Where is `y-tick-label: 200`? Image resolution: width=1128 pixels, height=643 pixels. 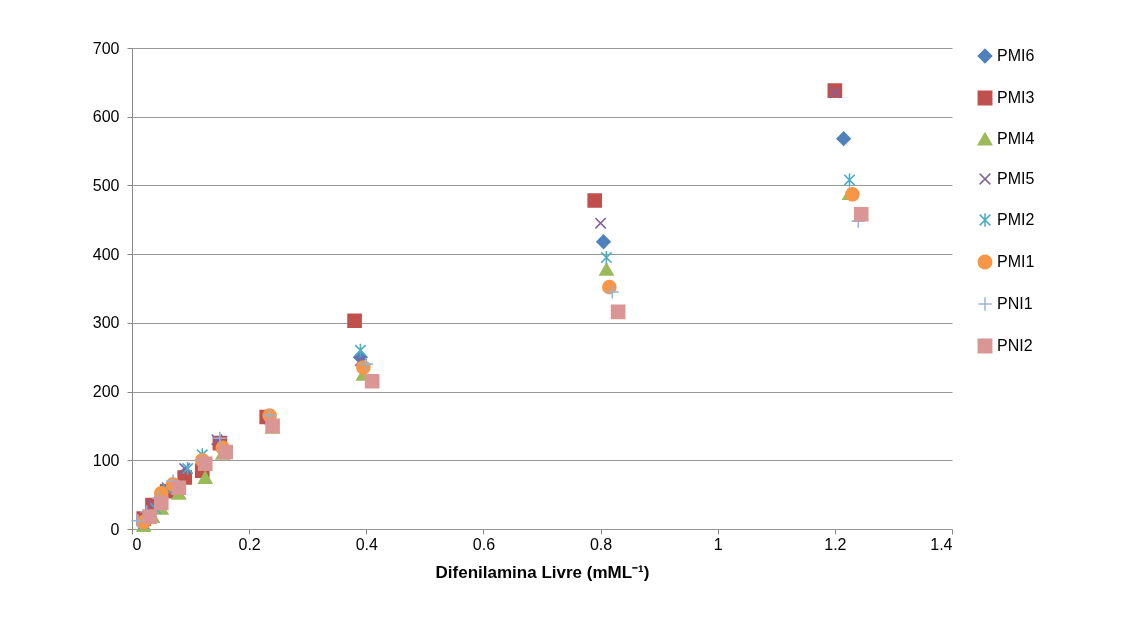
y-tick-label: 200 is located at coordinates (106, 392).